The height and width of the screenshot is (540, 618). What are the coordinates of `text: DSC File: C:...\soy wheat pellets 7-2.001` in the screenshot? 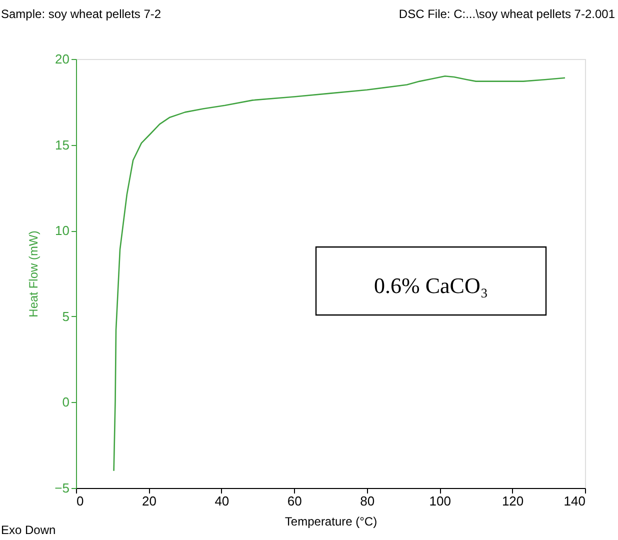 It's located at (507, 14).